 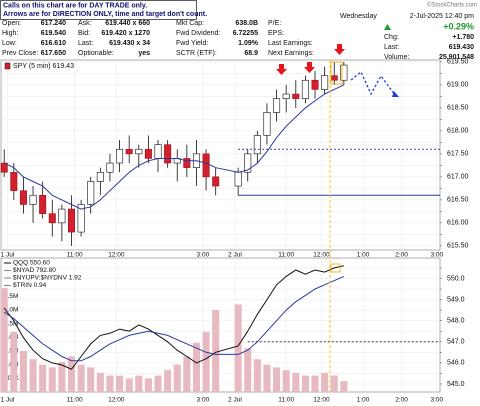 I want to click on quote-label: Bid:, so click(x=84, y=33).